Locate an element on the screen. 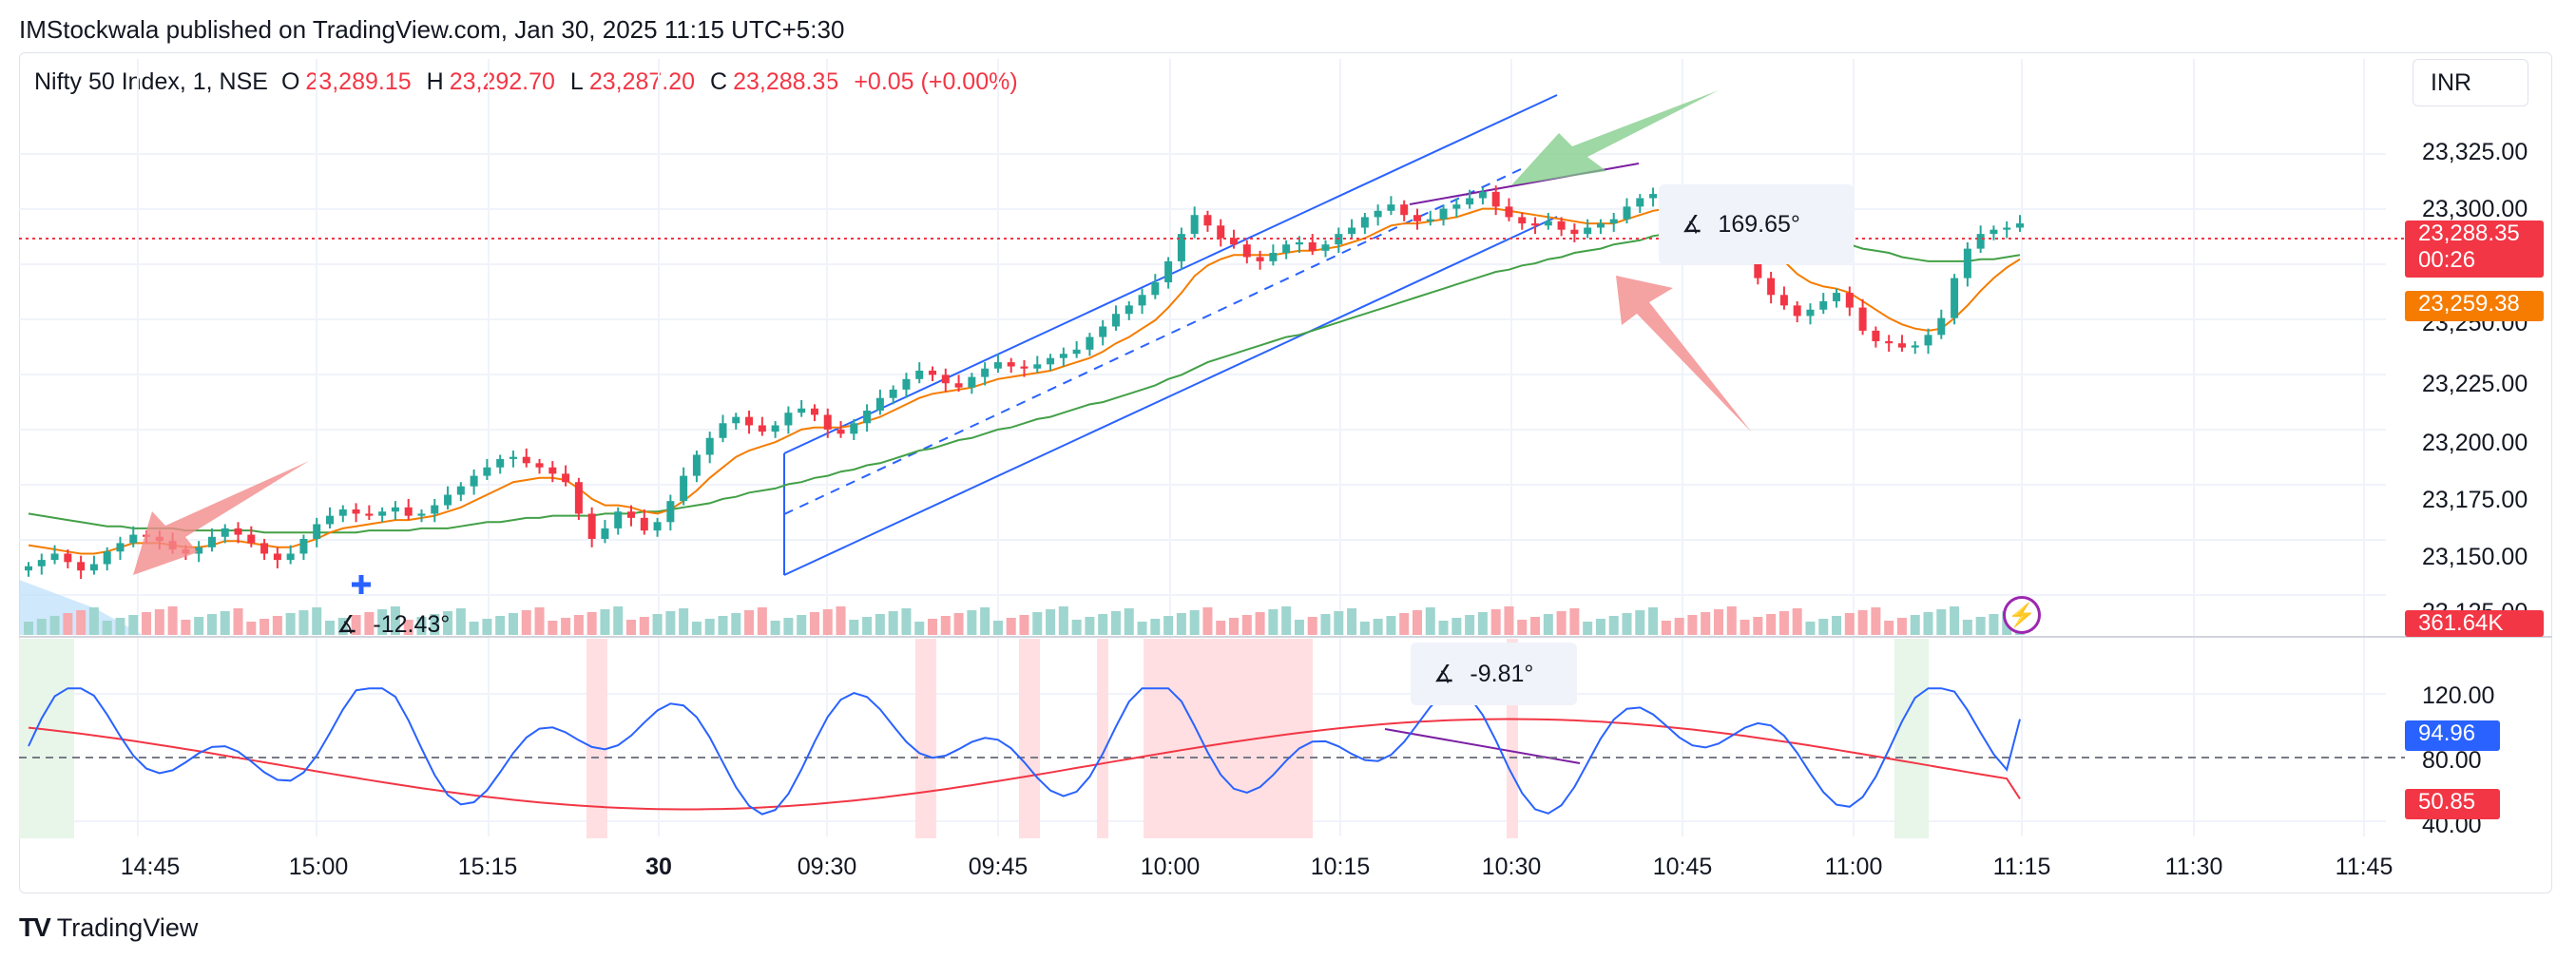 The width and height of the screenshot is (2576, 960). time-tick: 10:15 is located at coordinates (1341, 867).